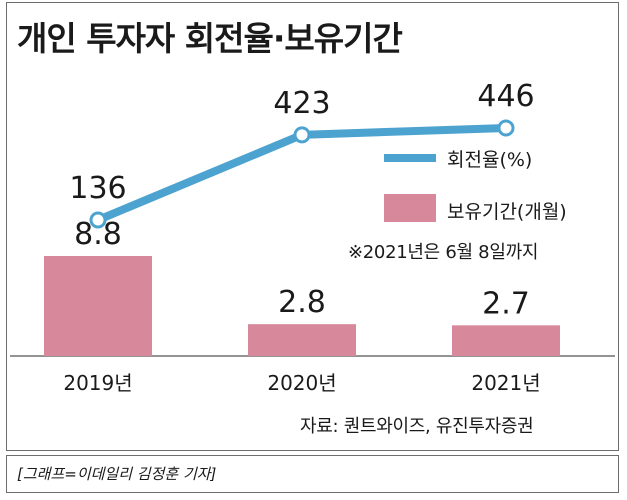  Describe the element at coordinates (506, 303) in the screenshot. I see `bar-label-2021년: 2.7` at that location.